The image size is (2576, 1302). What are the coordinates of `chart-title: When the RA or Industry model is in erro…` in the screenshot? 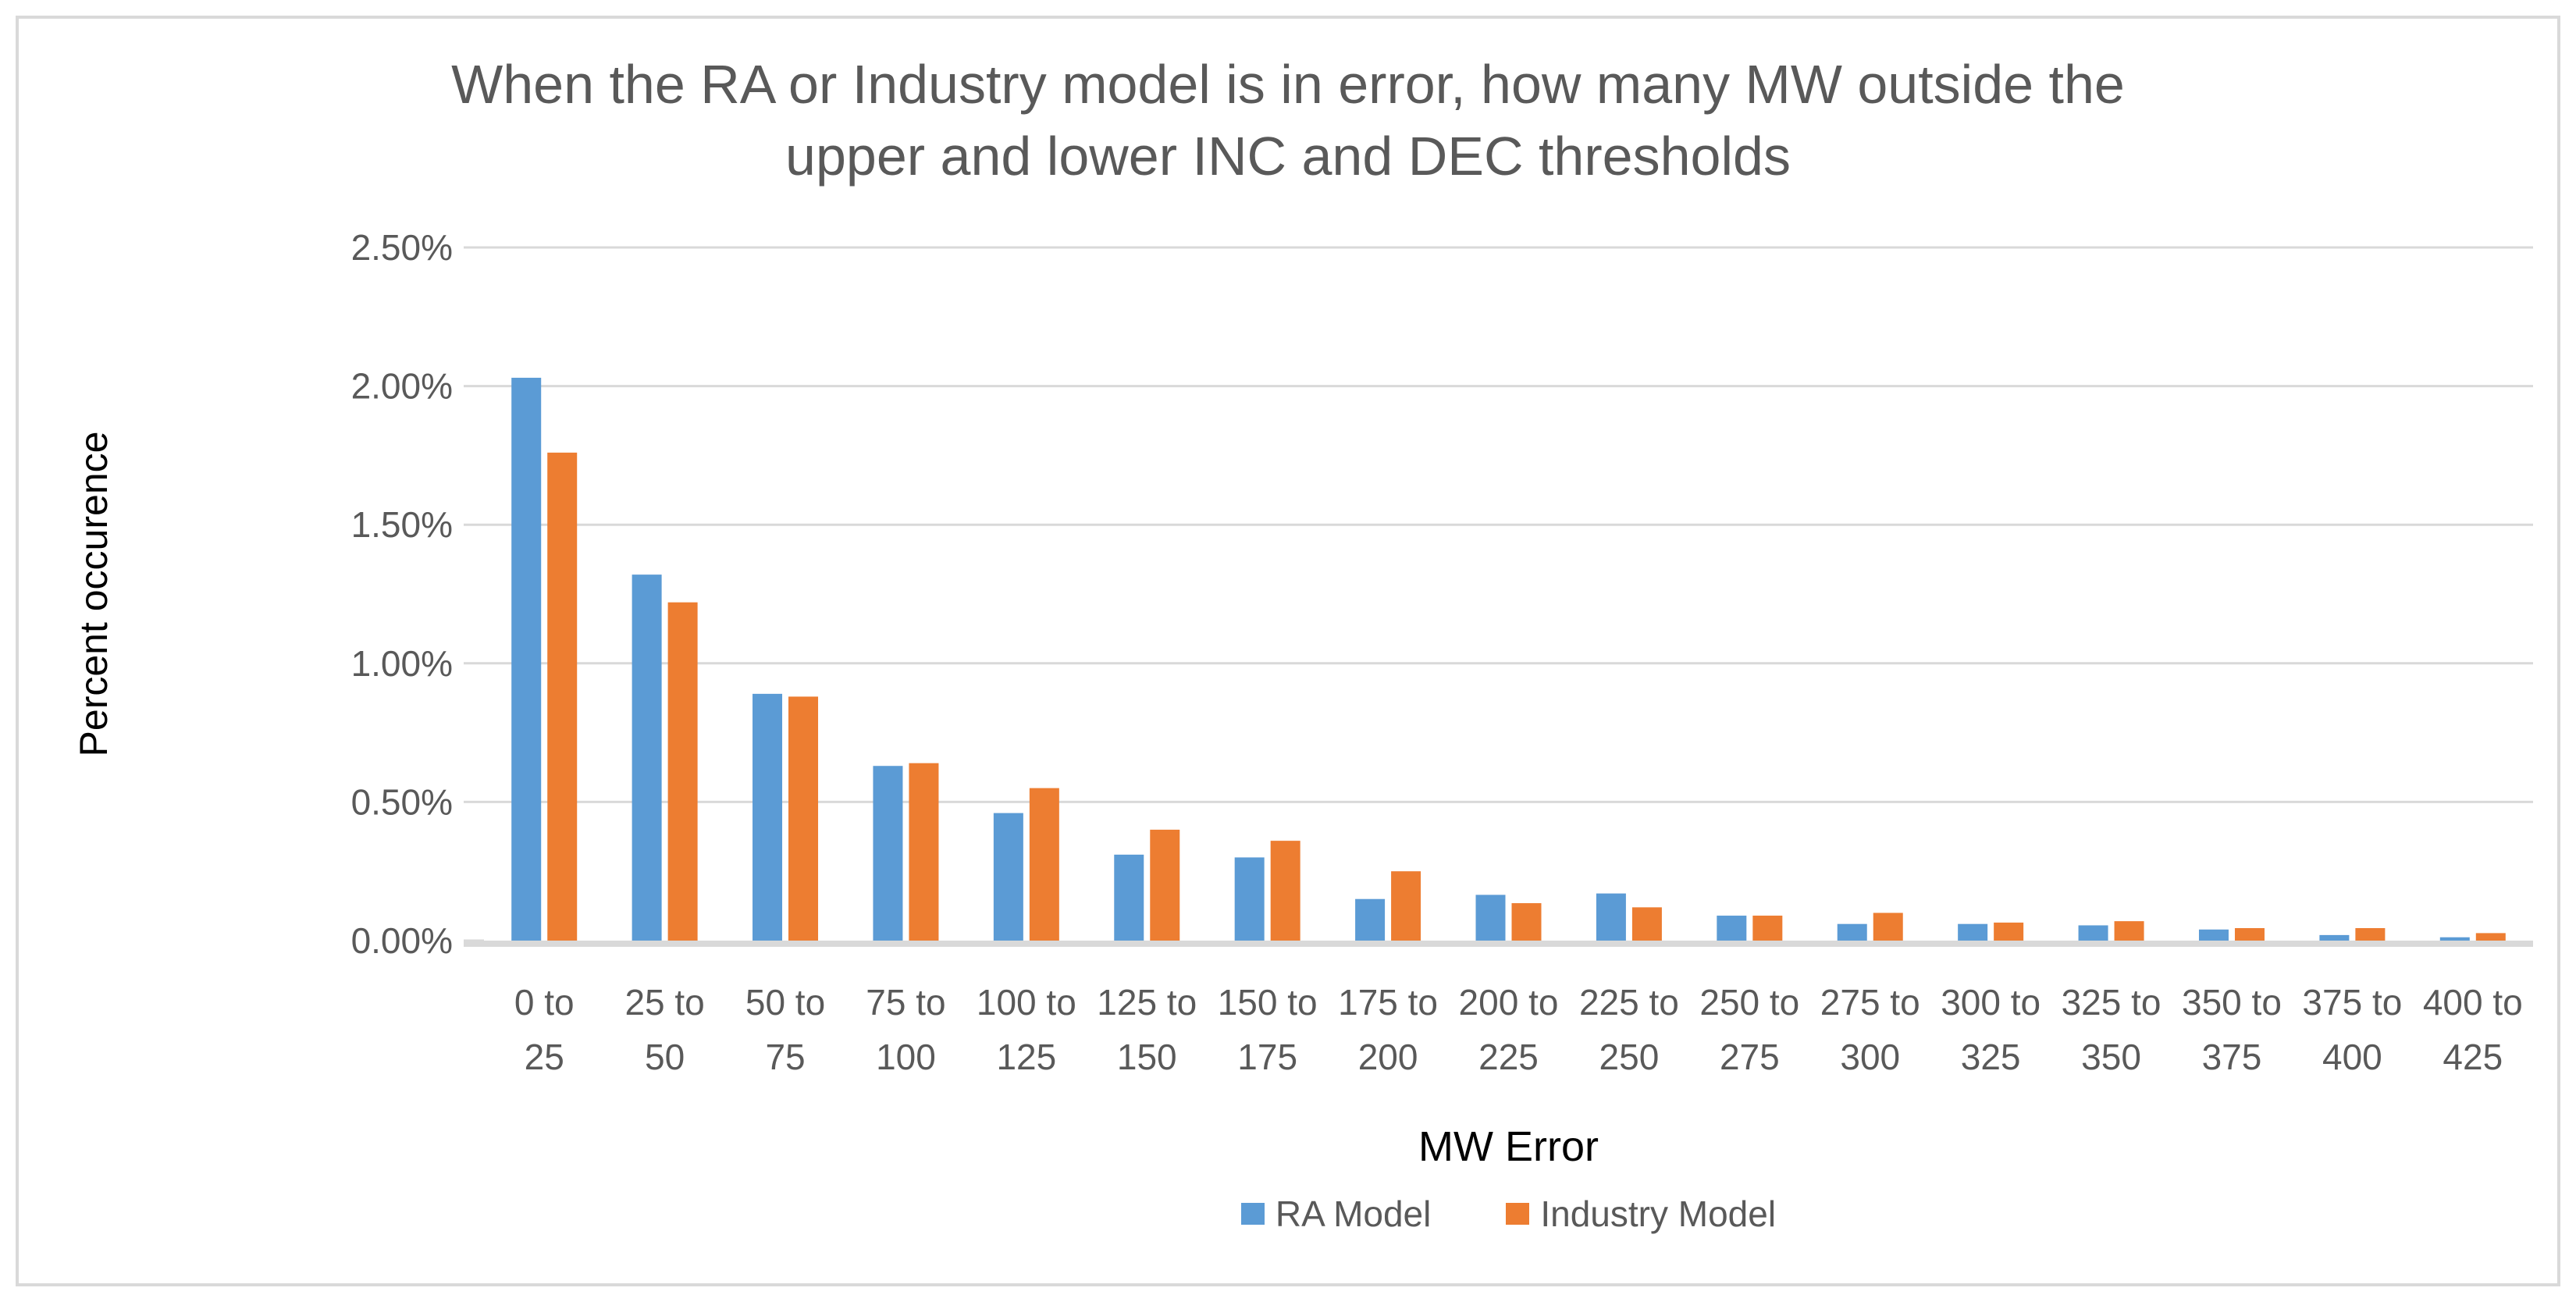 It's located at (1288, 120).